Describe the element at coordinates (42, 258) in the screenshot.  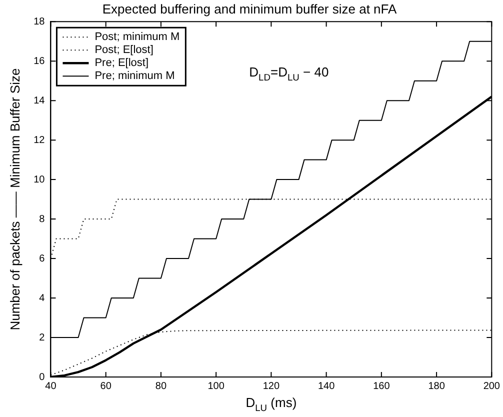
I see `y-tick-label: 6` at that location.